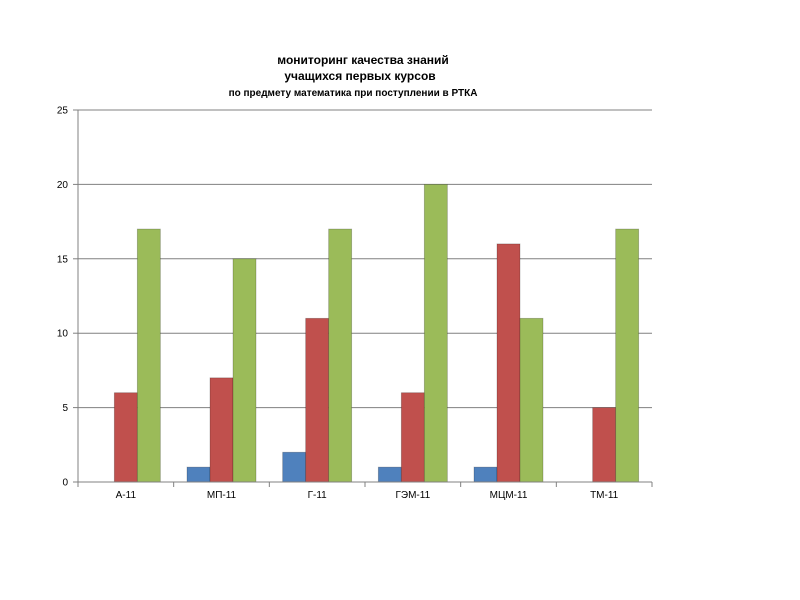  Describe the element at coordinates (63, 111) in the screenshot. I see `y-tick-label: 25` at that location.